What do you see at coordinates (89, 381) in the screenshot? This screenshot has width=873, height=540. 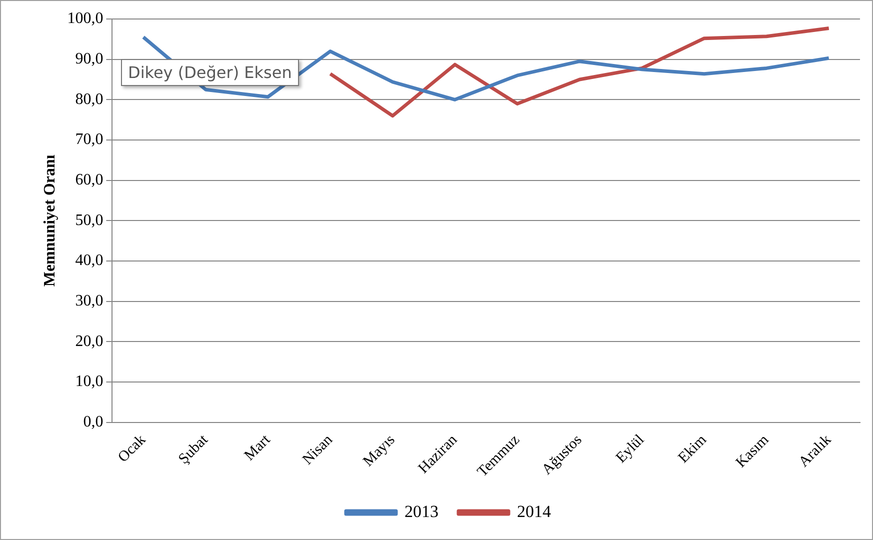 I see `y-tick-label: 10,0` at bounding box center [89, 381].